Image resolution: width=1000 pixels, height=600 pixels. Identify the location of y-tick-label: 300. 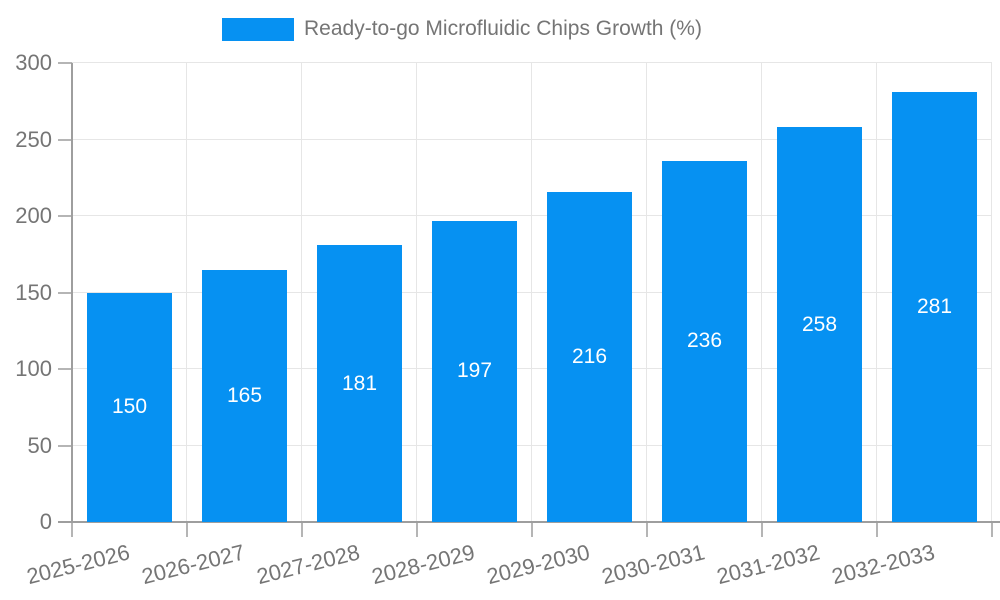
(33, 62).